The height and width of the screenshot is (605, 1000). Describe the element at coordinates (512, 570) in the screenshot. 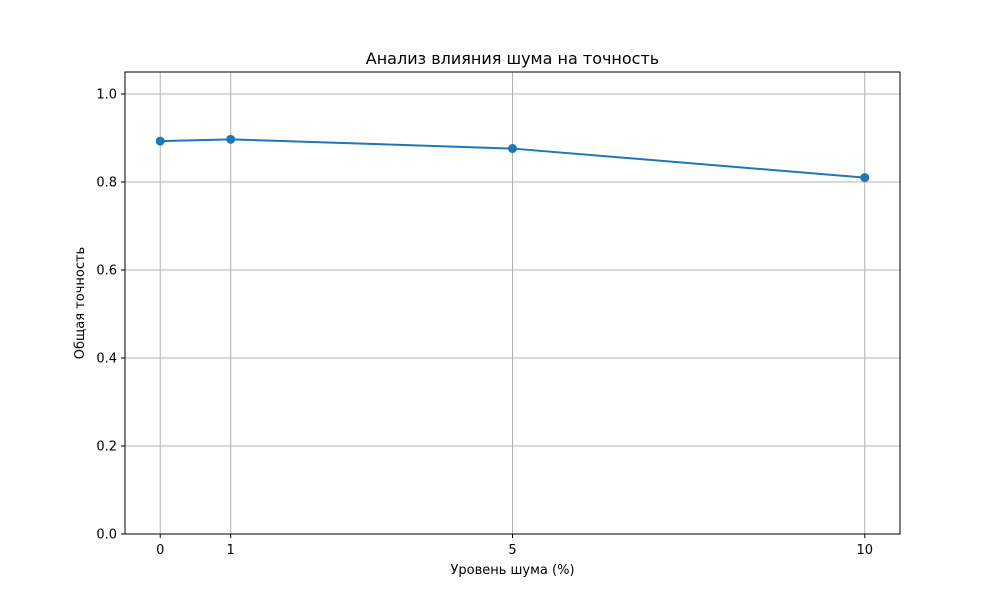

I see `x-axis-label: Уровень шума (%)` at that location.